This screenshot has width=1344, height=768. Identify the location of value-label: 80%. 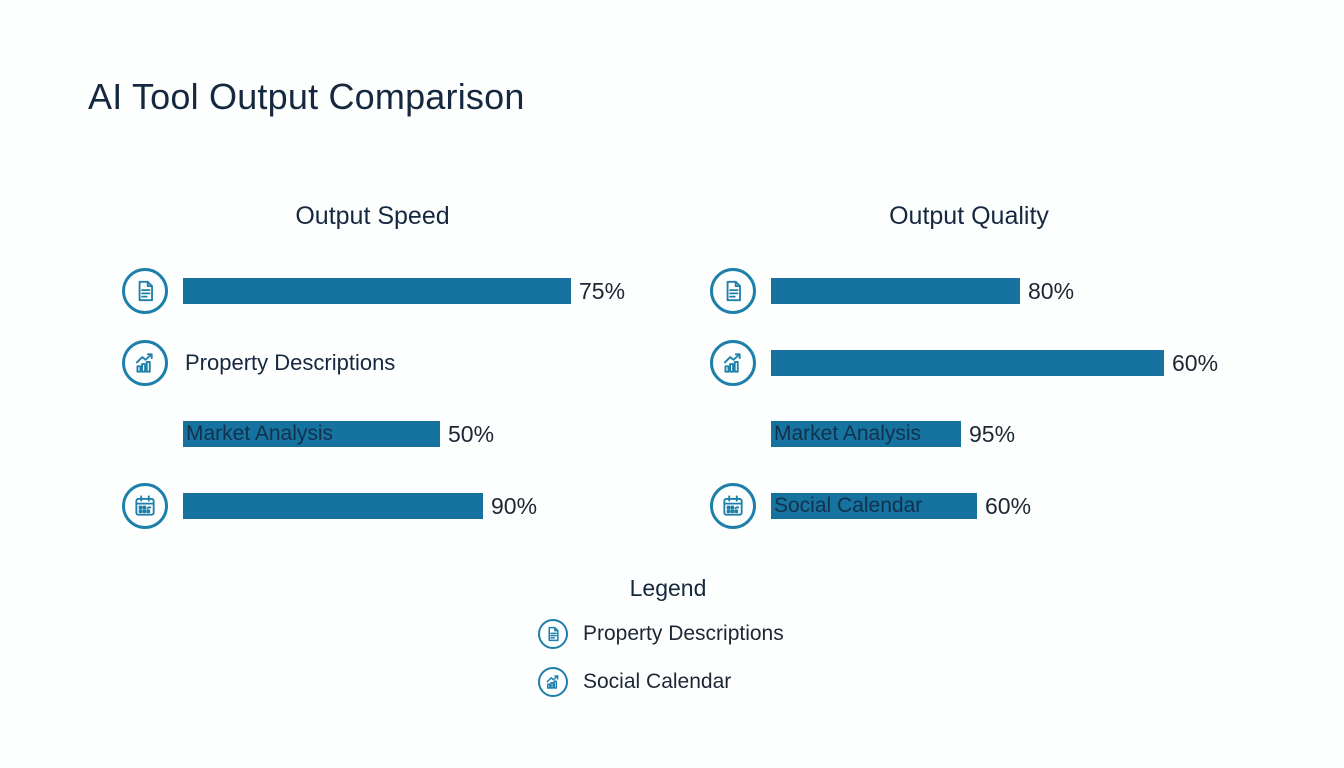
(1051, 290).